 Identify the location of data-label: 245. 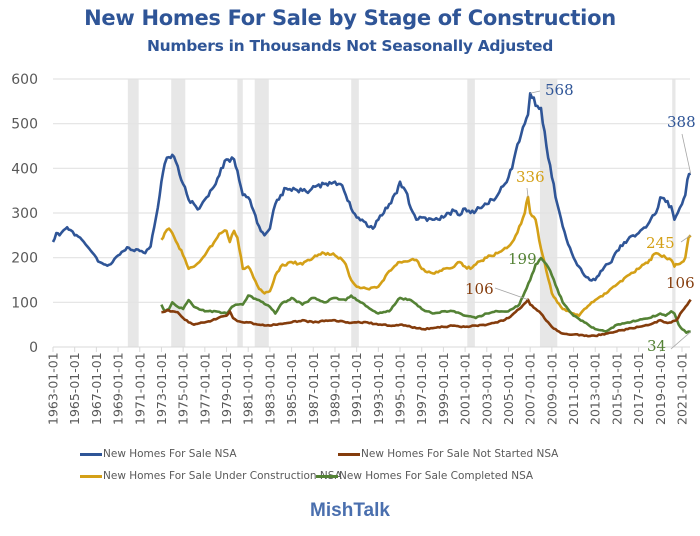
(660, 243).